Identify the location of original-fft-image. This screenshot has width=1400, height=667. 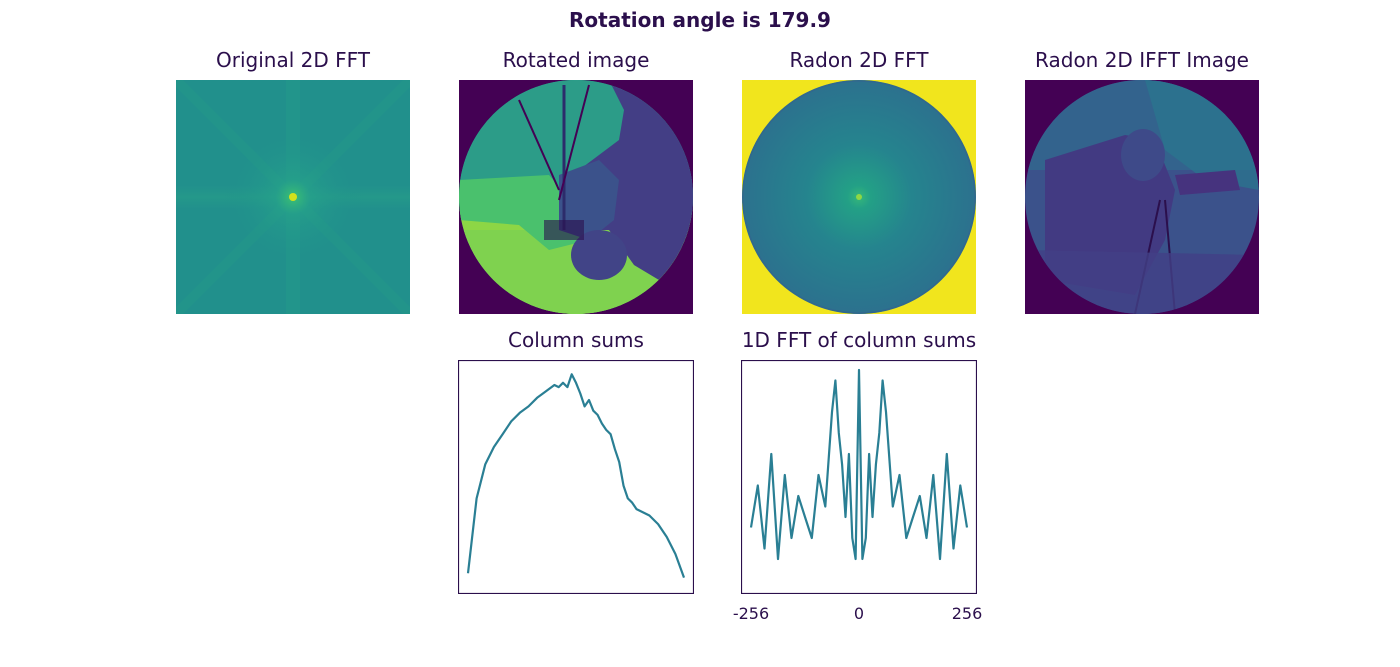
(293, 197).